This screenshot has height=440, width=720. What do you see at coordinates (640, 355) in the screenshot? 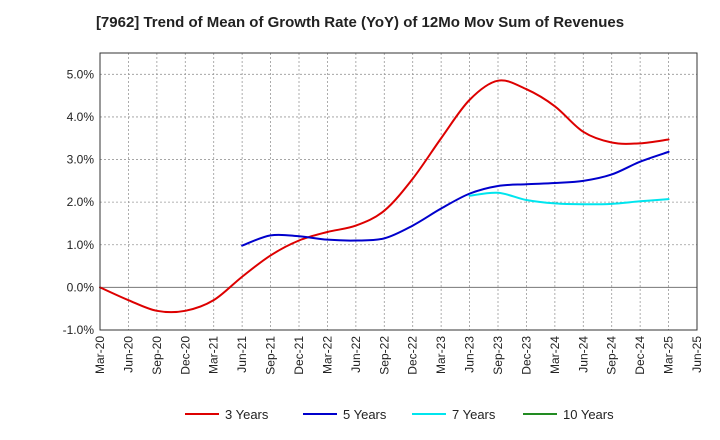
I see `x-tick-label: Dec-24` at bounding box center [640, 355].